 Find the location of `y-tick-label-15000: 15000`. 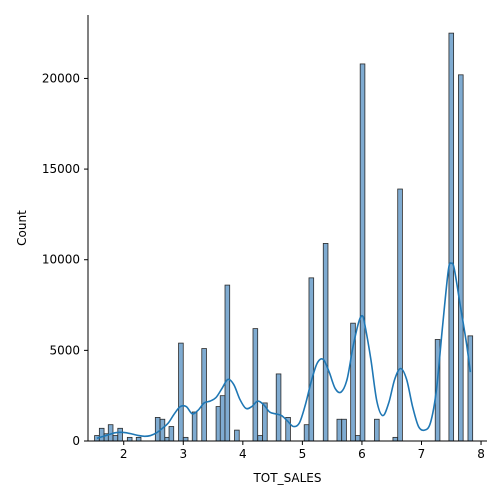

y-tick-label-15000: 15000 is located at coordinates (61, 169).